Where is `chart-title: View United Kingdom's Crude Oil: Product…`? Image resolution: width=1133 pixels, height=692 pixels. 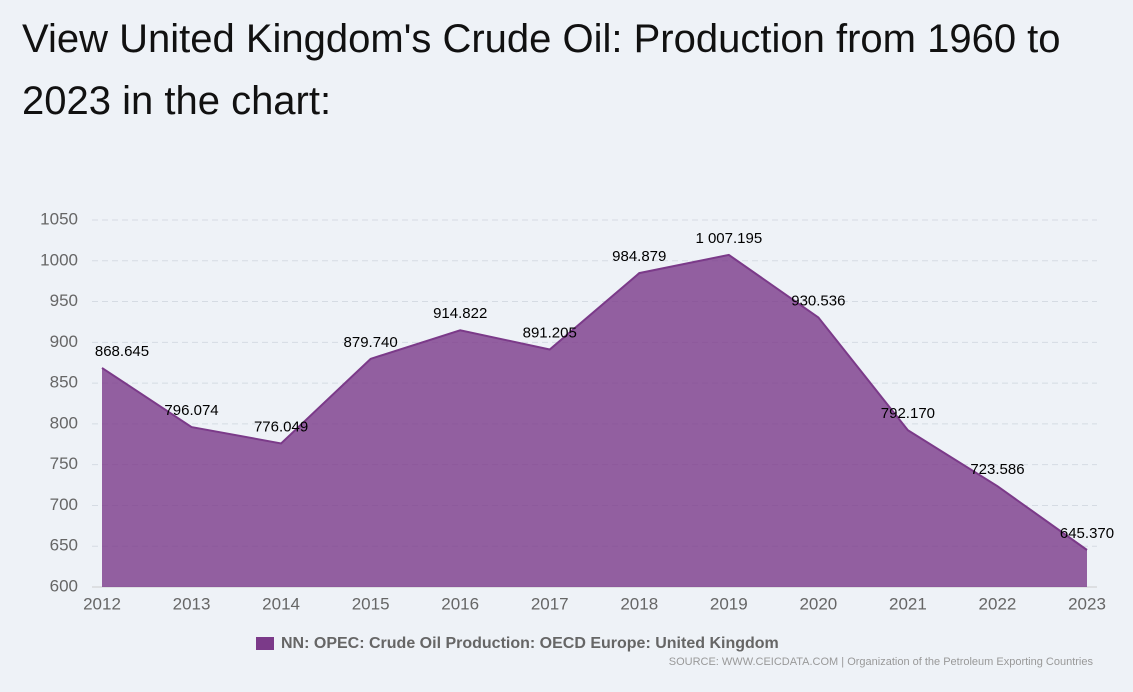 chart-title: View United Kingdom's Crude Oil: Product… is located at coordinates (541, 70).